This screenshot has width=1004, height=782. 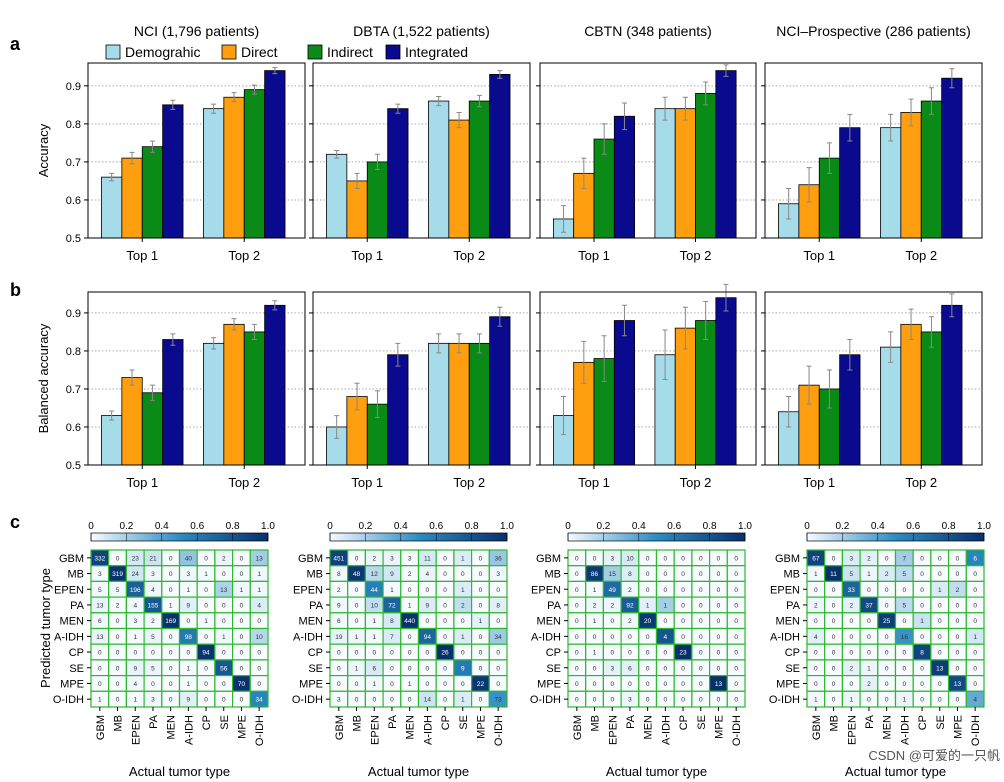 What do you see at coordinates (15, 522) in the screenshot?
I see `panel-letter-c: c` at bounding box center [15, 522].